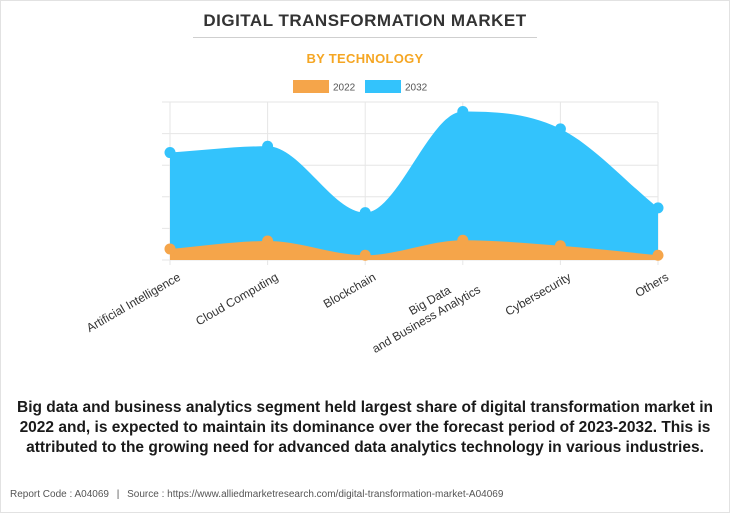 This screenshot has width=730, height=513. What do you see at coordinates (344, 88) in the screenshot?
I see `legend-label-2022: 2022` at bounding box center [344, 88].